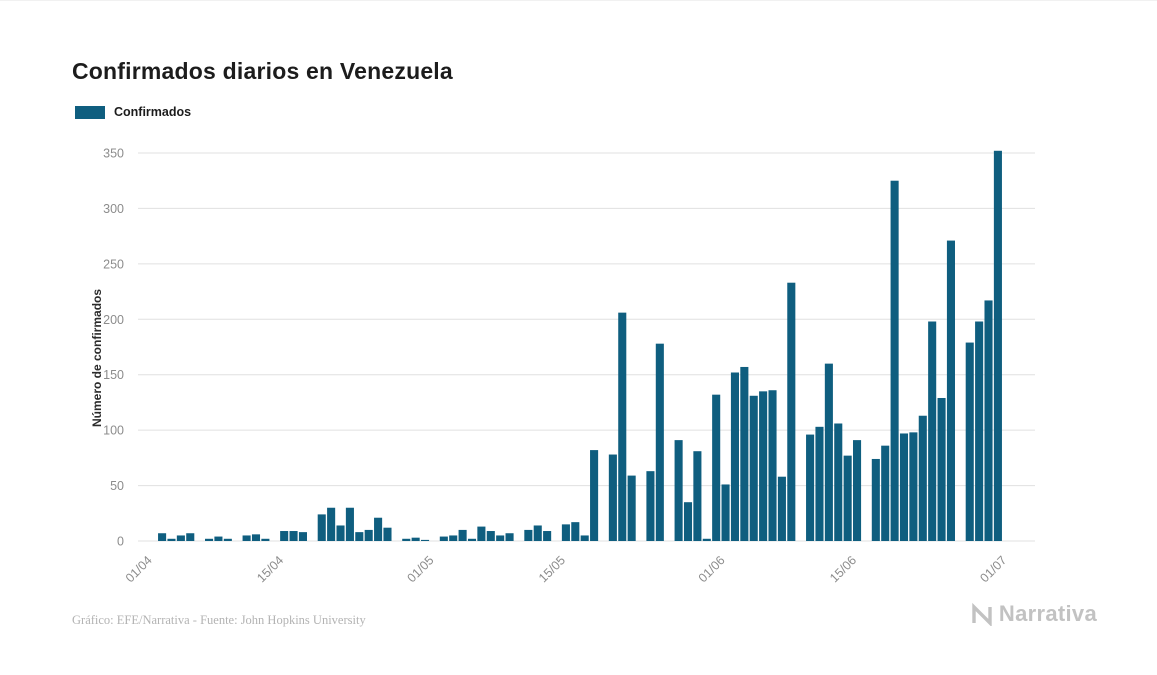 The width and height of the screenshot is (1157, 675). Describe the element at coordinates (993, 569) in the screenshot. I see `x-tick-label: 01/07` at that location.